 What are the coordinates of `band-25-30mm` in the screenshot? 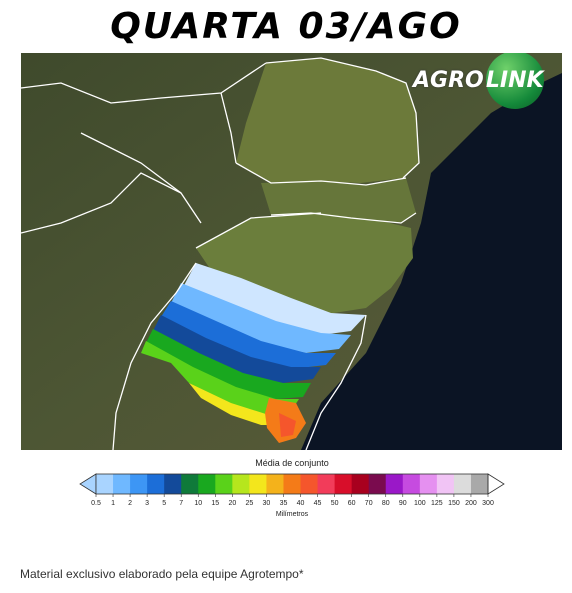 It's located at (239, 404).